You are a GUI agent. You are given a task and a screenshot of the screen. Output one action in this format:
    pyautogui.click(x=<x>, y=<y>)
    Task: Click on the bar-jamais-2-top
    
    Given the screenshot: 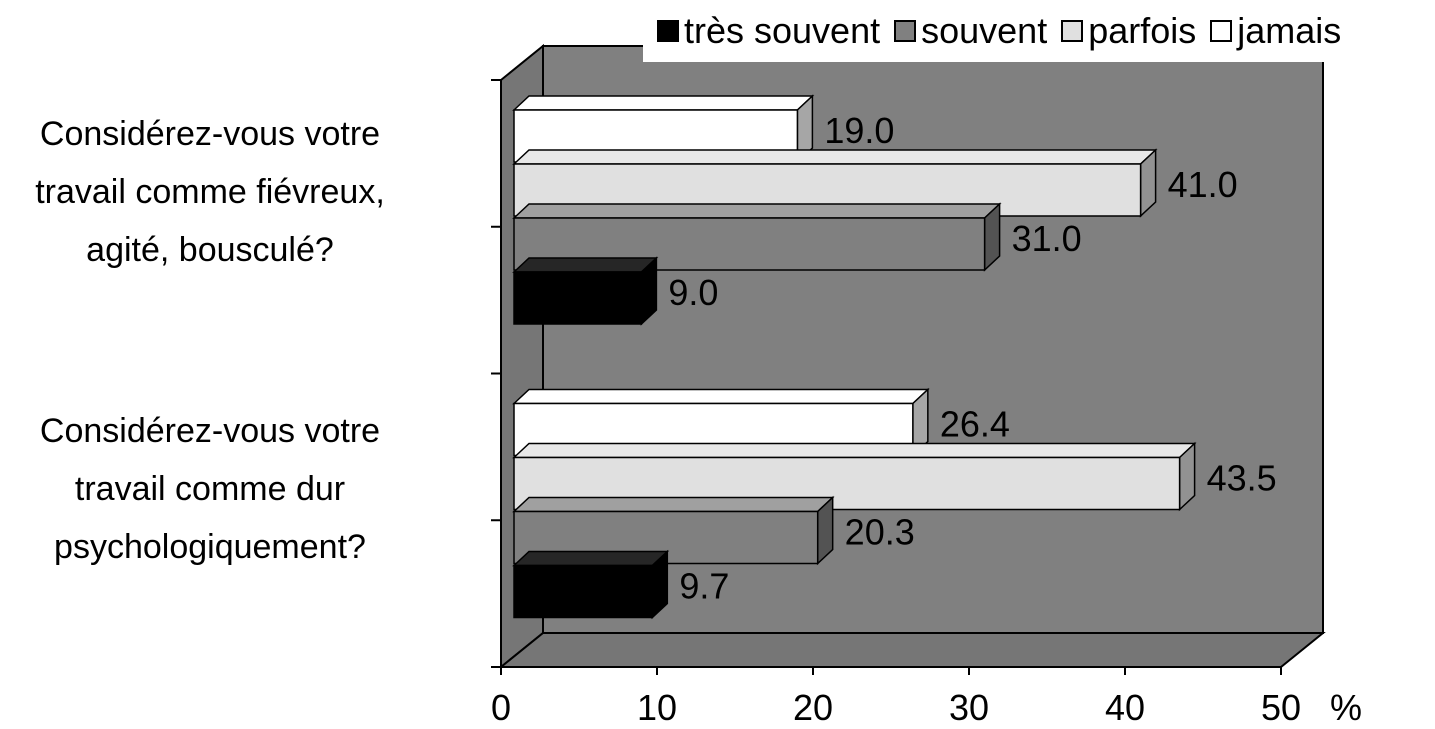 What is the action you would take?
    pyautogui.click(x=721, y=396)
    